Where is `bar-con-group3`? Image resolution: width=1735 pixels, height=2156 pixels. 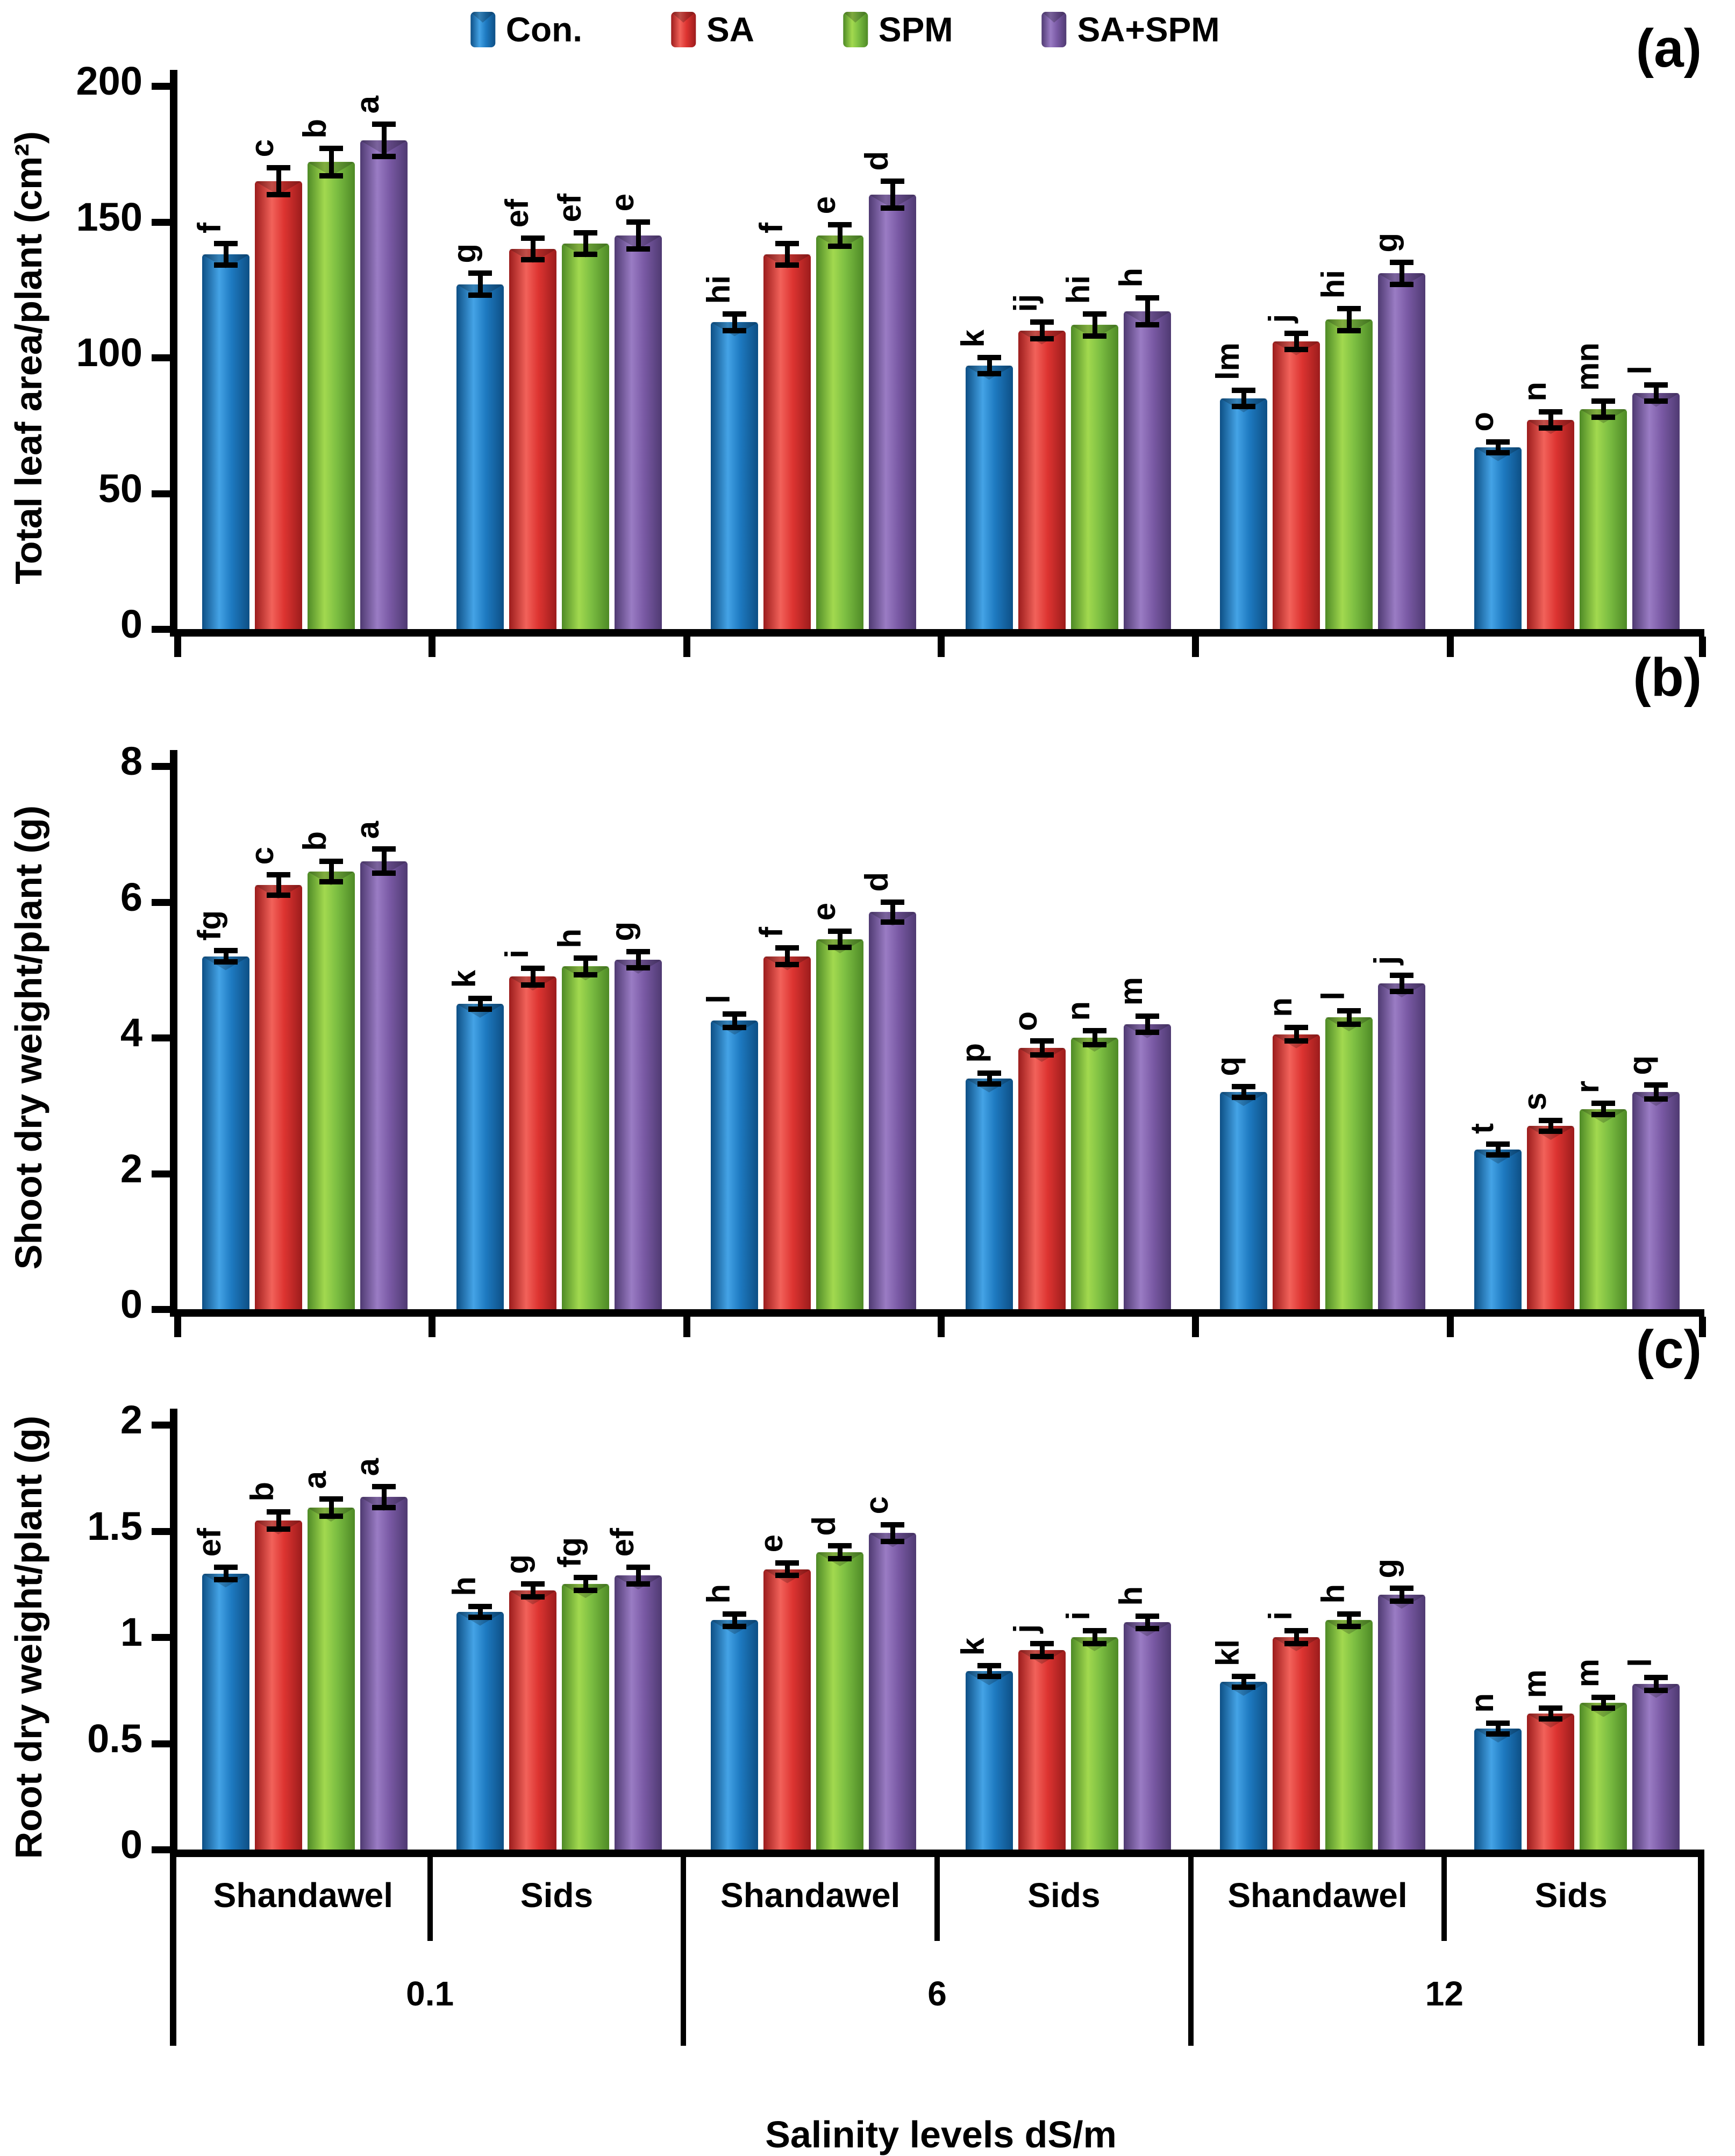
bar-con-group3 is located at coordinates (735, 1164).